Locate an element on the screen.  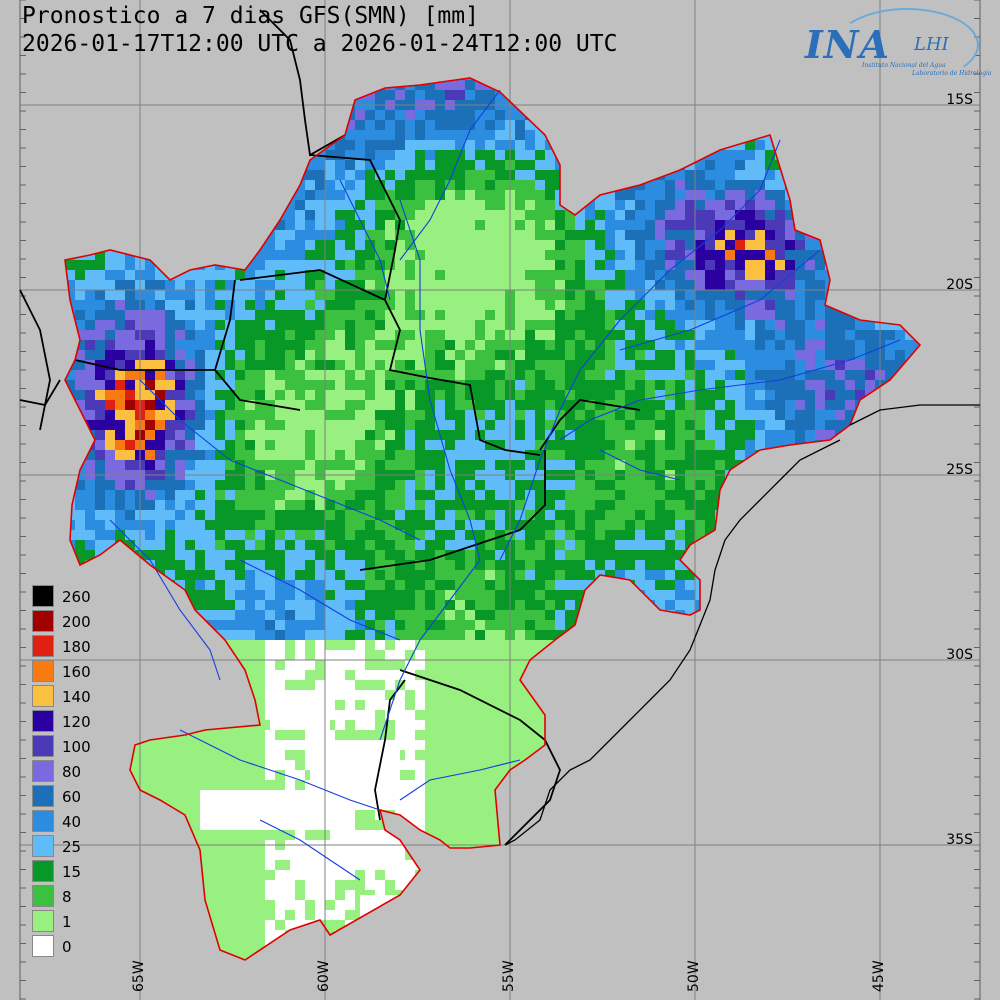
legend-item: 1 is located at coordinates (67, 922).